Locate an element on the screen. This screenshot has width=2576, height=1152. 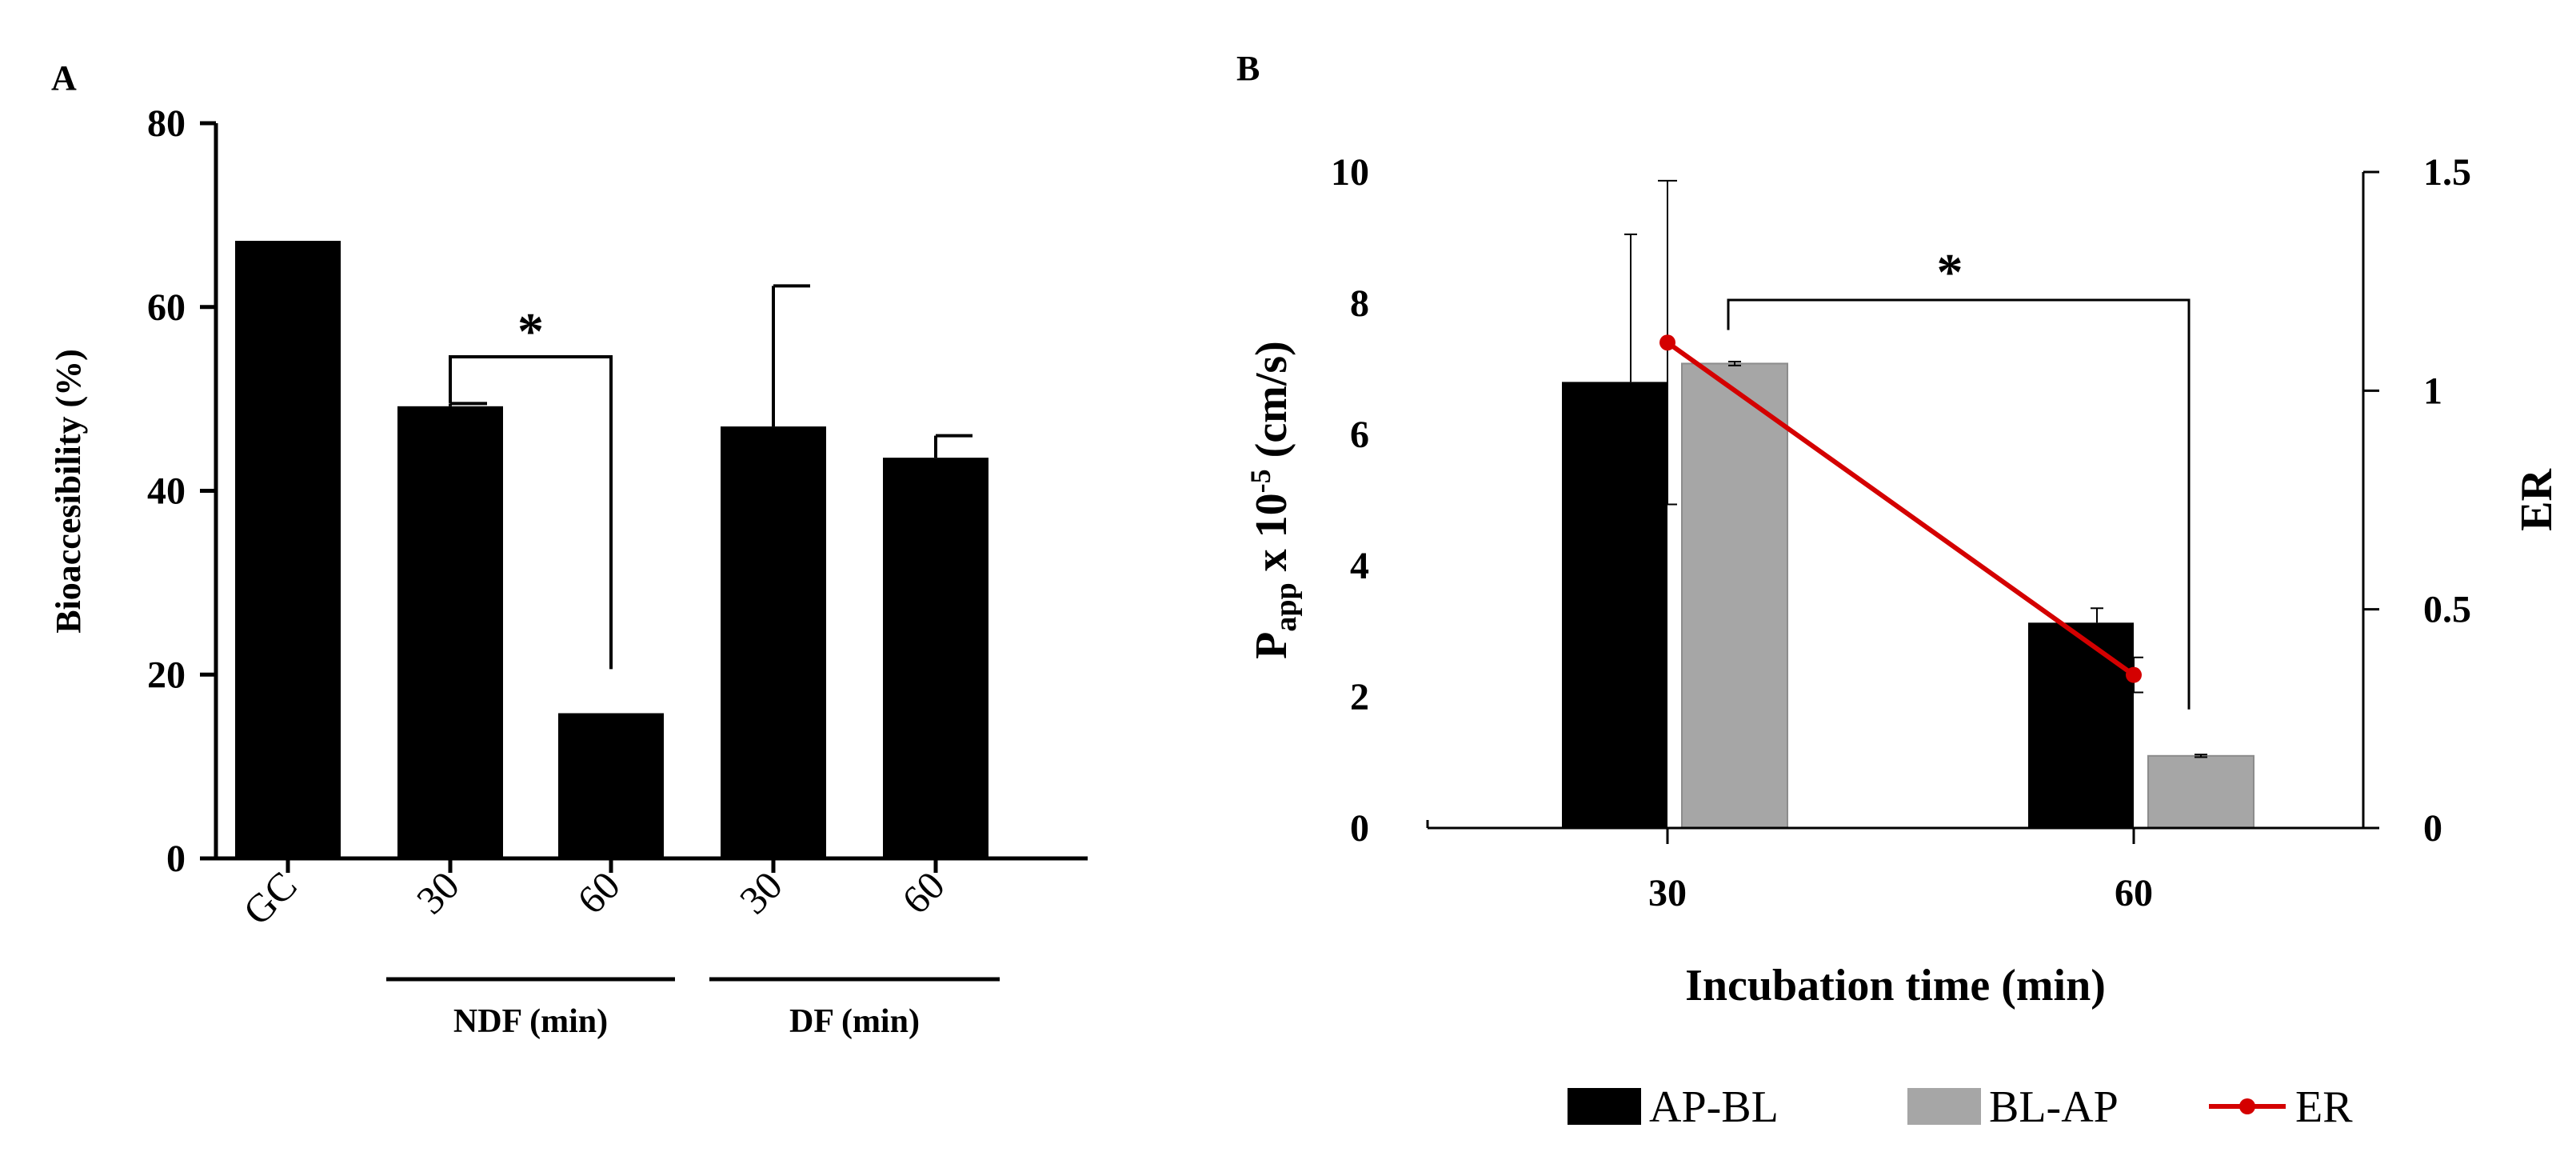
legend-label-bl-ap: BL-AP is located at coordinates (2054, 1107).